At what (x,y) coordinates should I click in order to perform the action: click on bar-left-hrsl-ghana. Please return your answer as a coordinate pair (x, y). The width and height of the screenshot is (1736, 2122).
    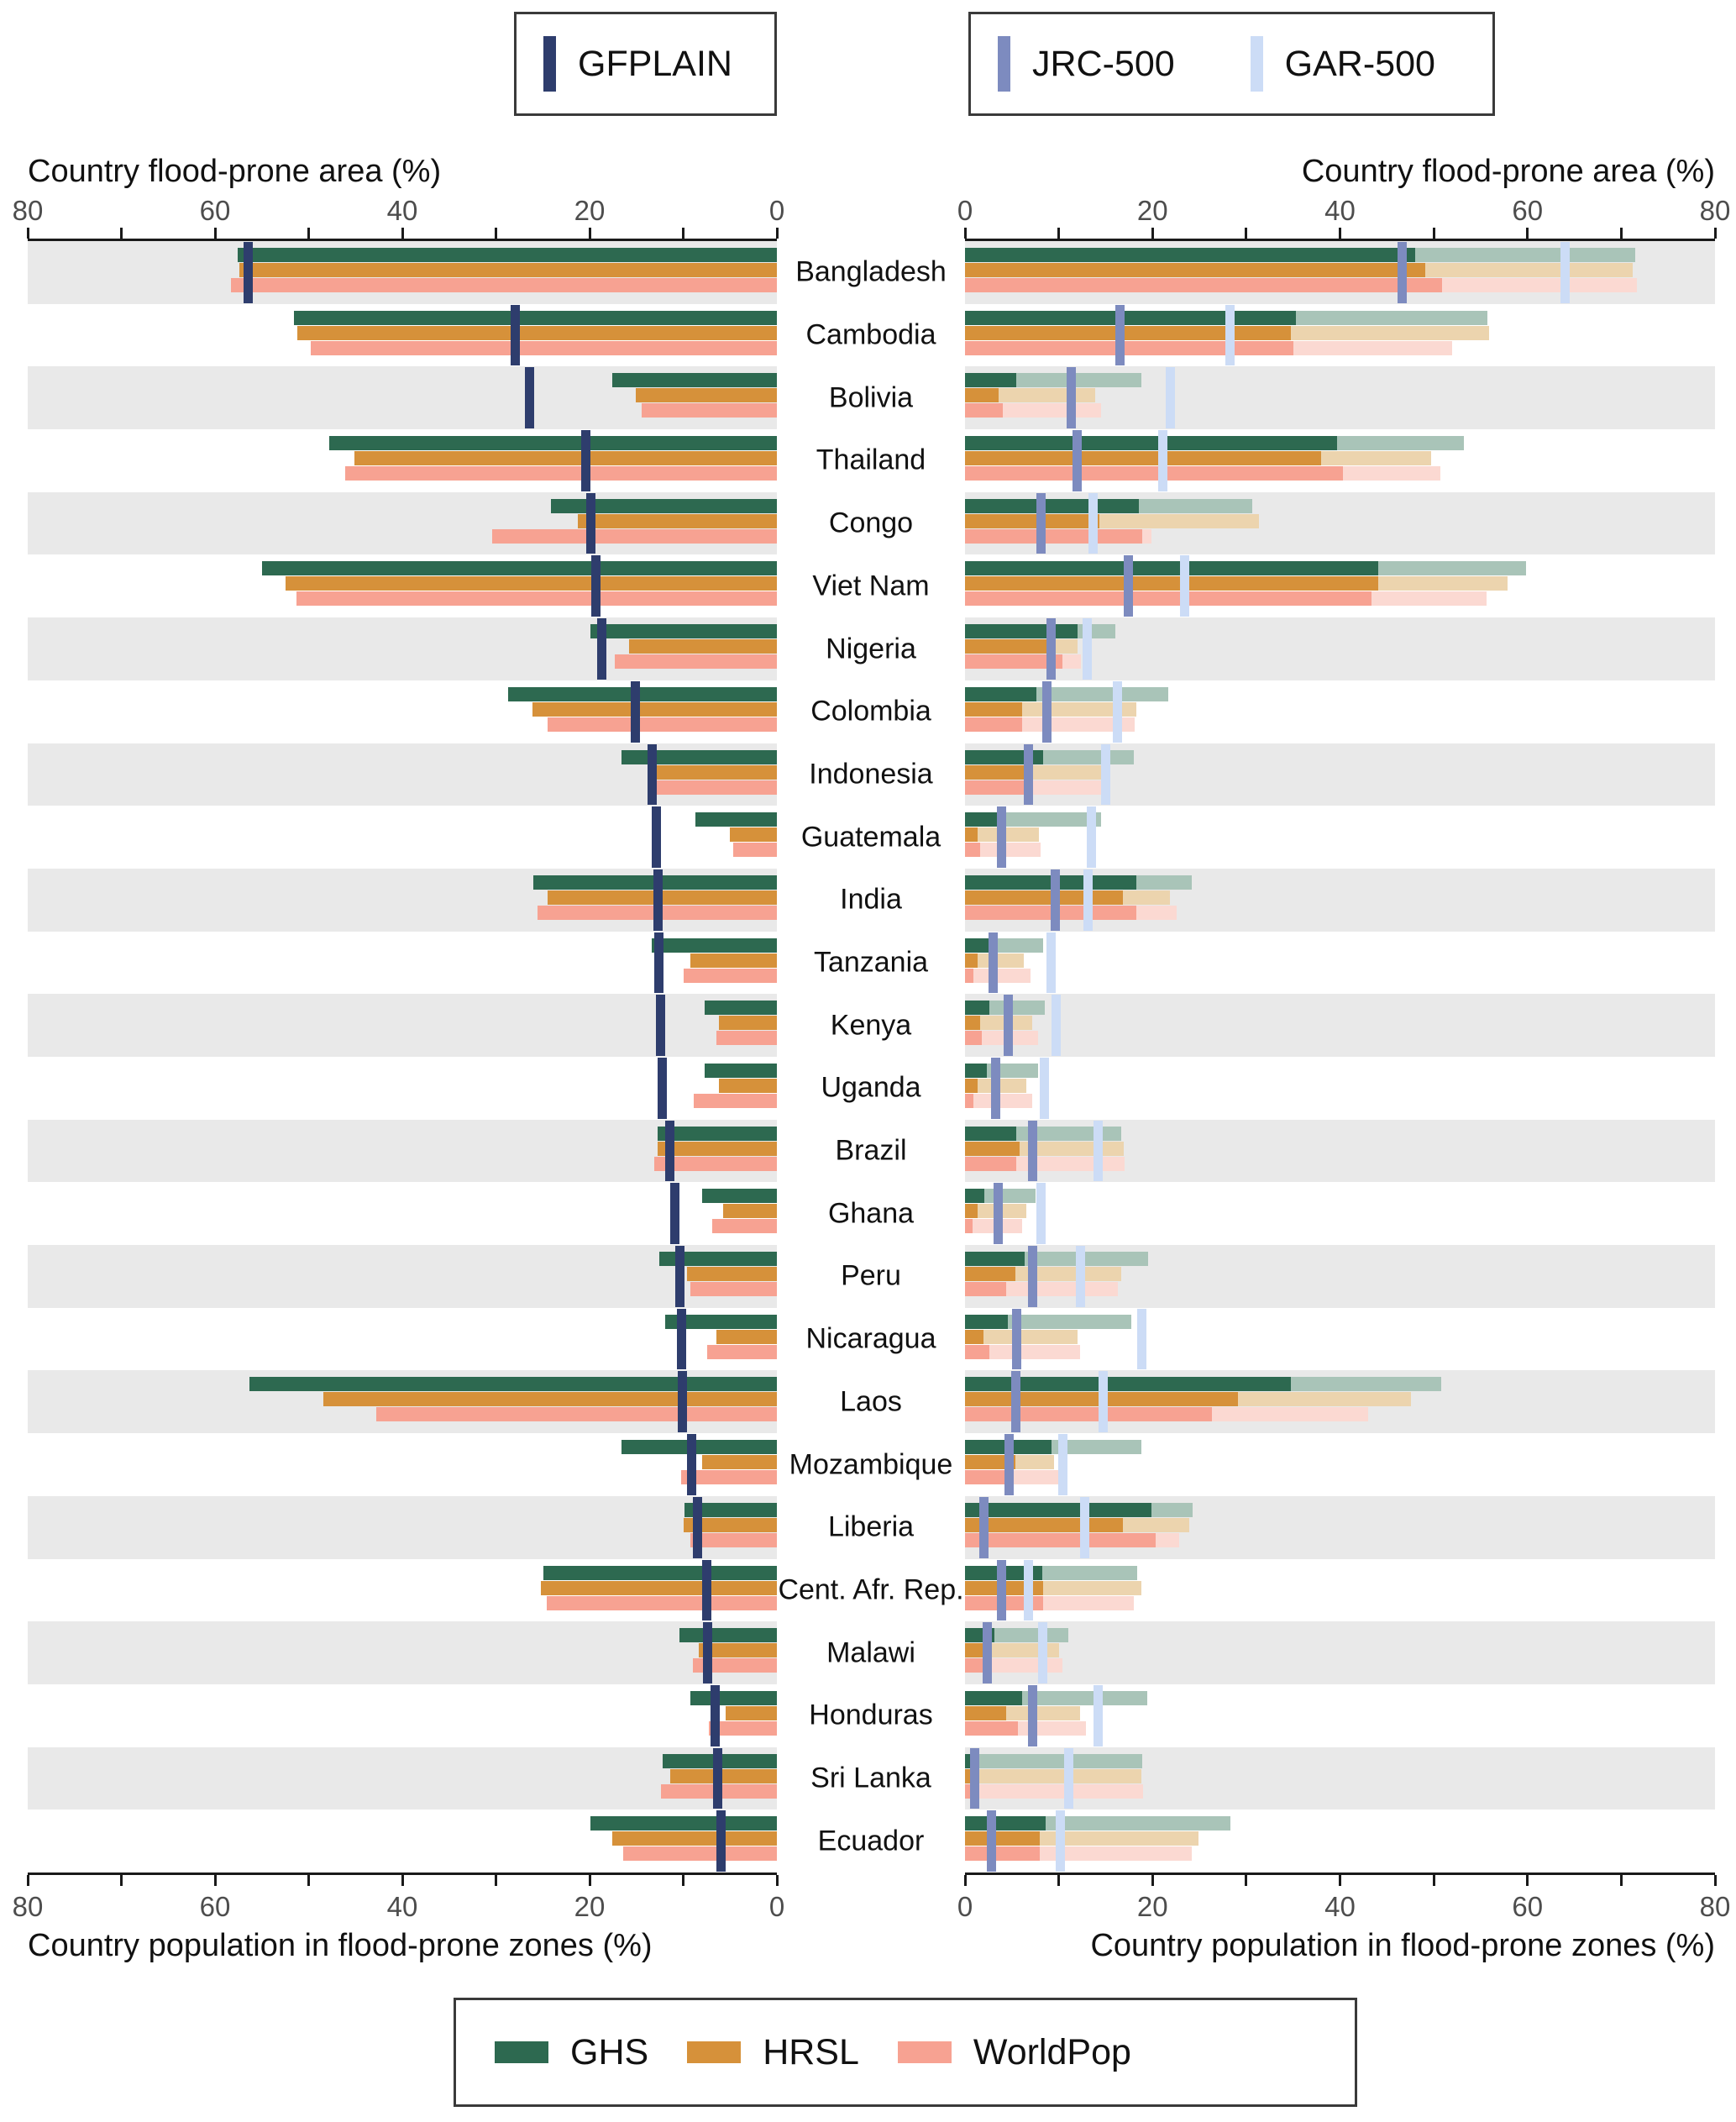
    Looking at the image, I should click on (750, 1211).